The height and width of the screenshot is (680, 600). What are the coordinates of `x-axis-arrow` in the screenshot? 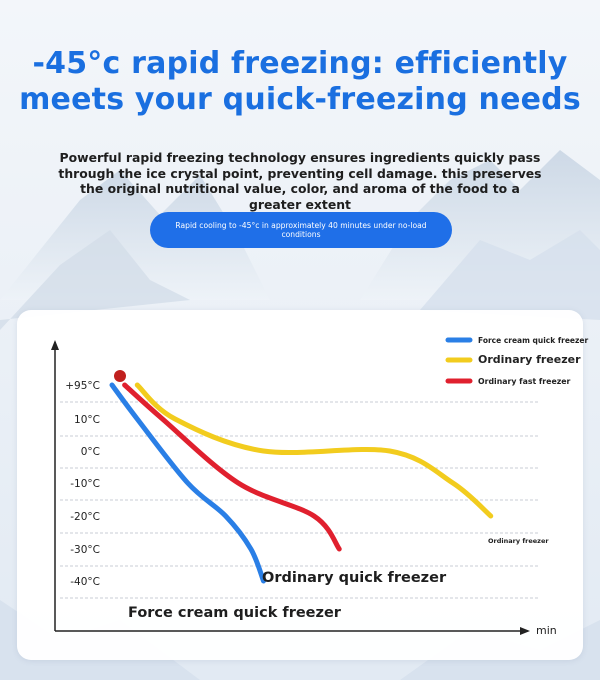 It's located at (525, 631).